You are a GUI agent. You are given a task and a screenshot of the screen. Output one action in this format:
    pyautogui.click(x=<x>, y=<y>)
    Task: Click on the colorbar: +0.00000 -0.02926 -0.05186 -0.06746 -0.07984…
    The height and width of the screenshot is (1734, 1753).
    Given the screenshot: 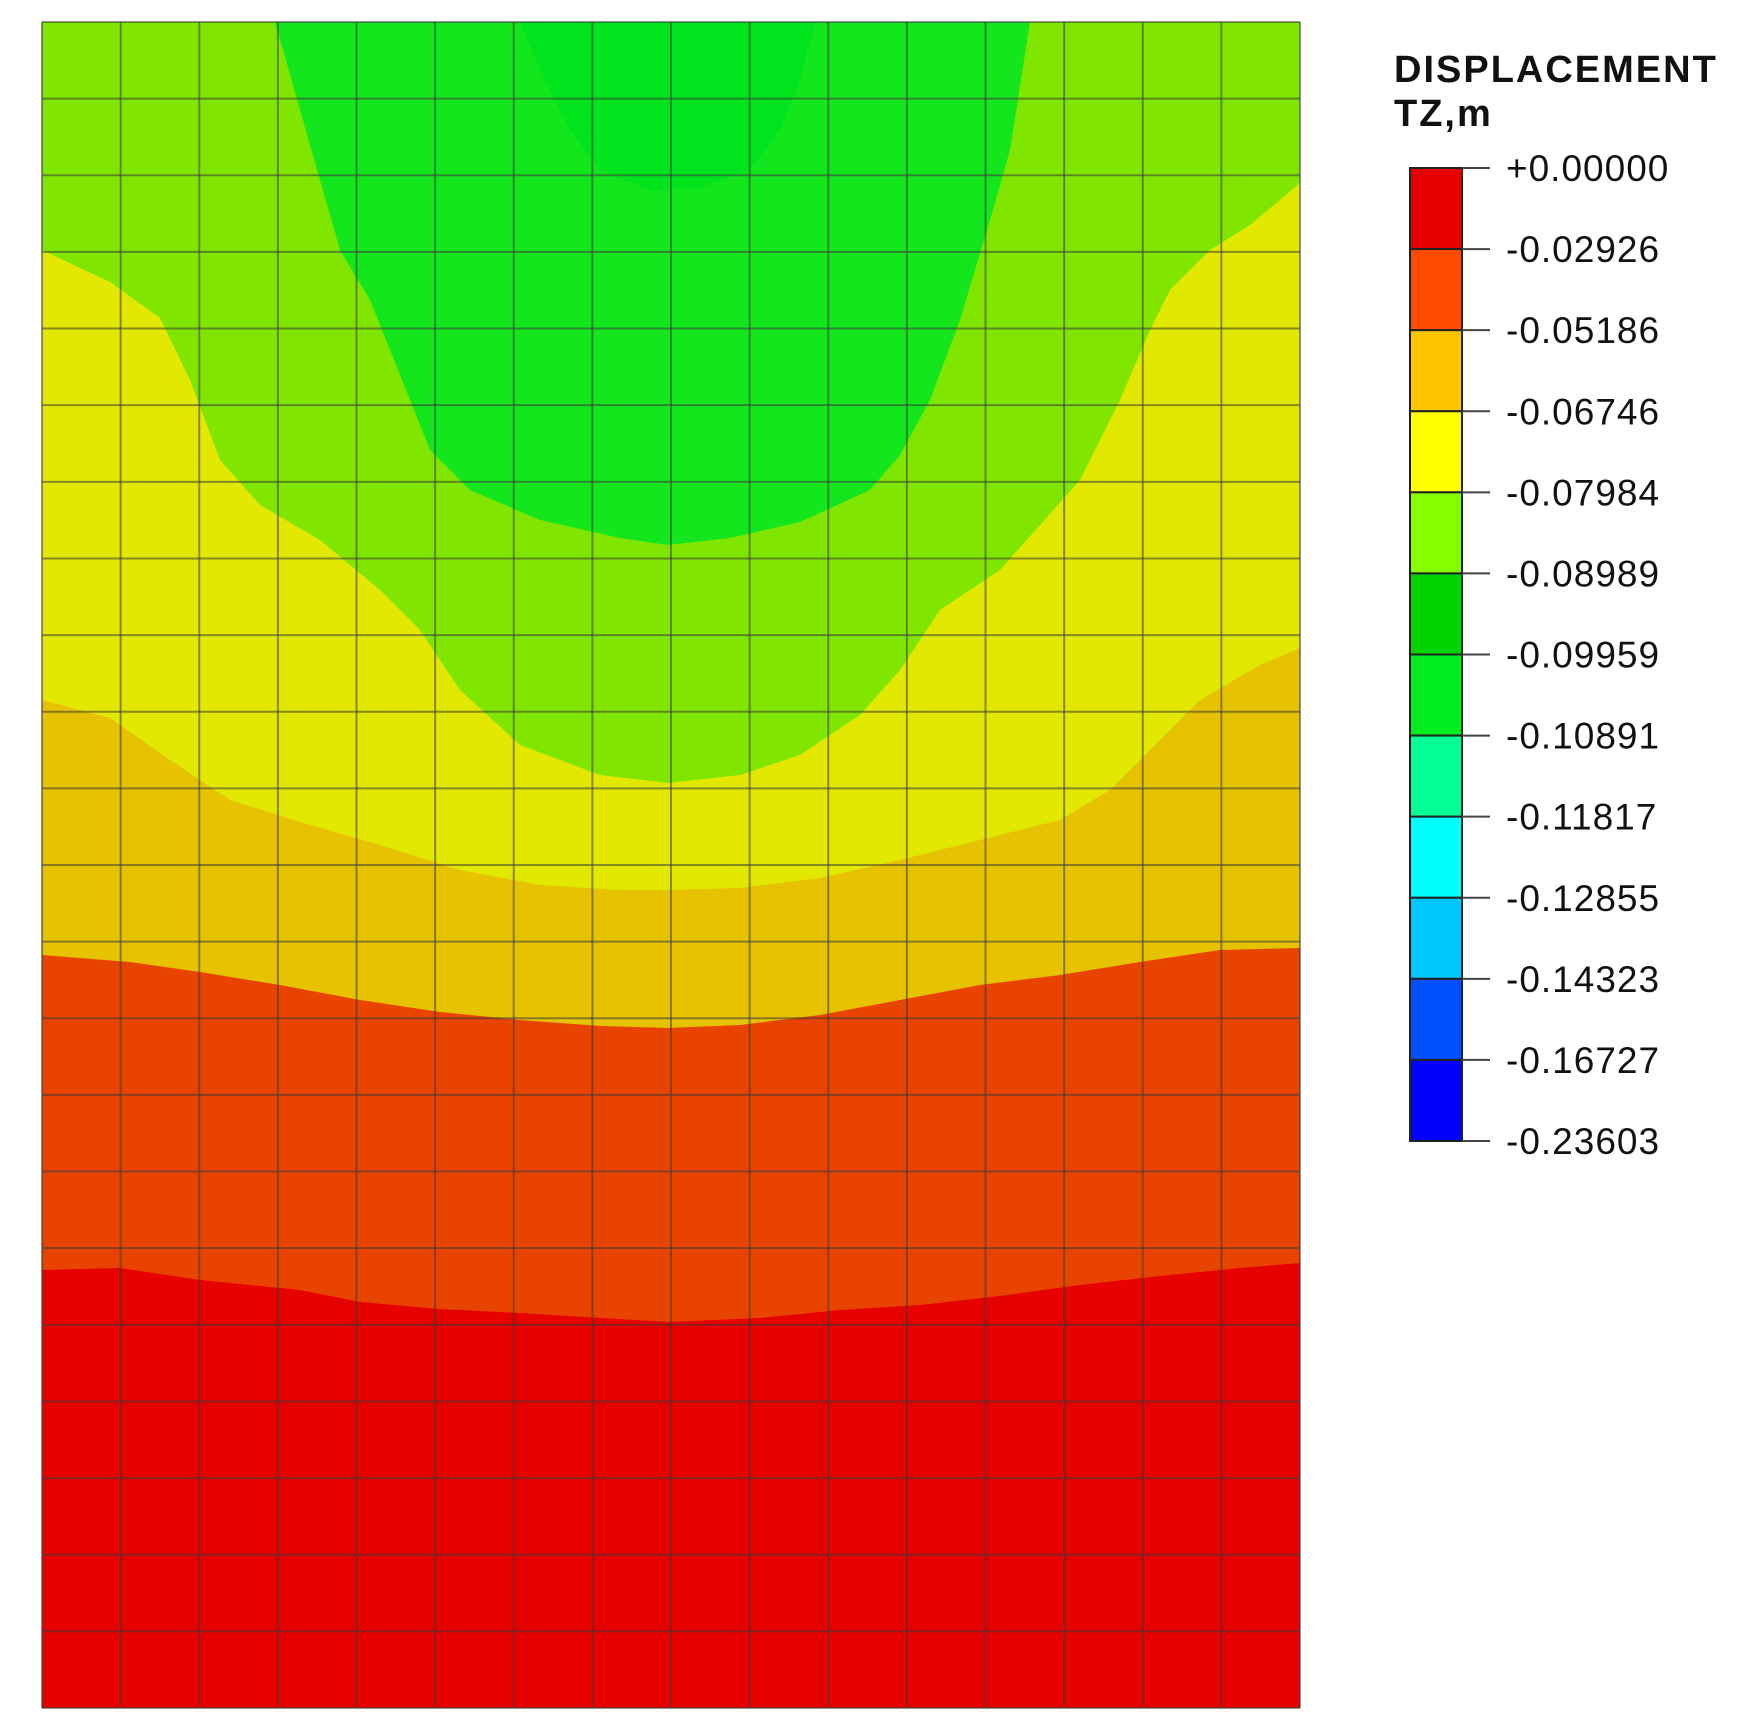 What is the action you would take?
    pyautogui.click(x=1539, y=655)
    